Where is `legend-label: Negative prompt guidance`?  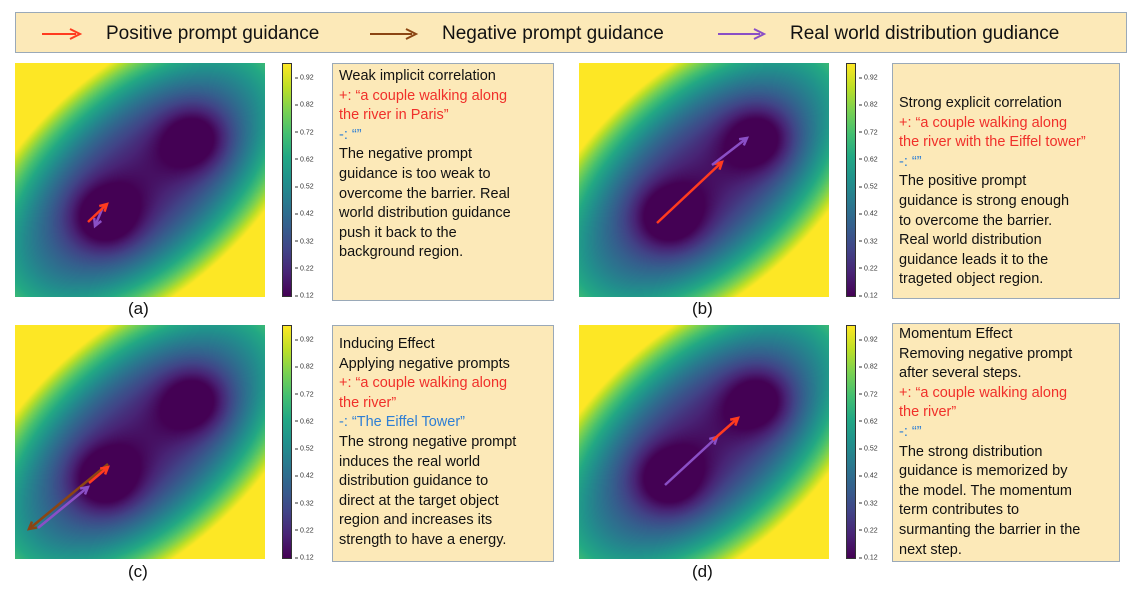
legend-label: Negative prompt guidance is located at coordinates (553, 33).